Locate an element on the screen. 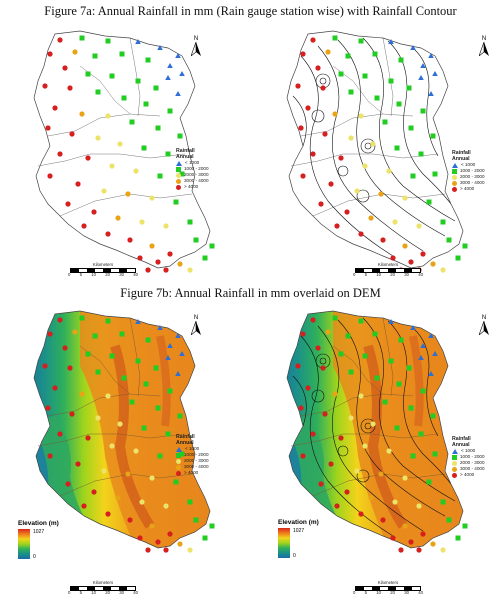  blue-triangle-icon is located at coordinates (179, 163).